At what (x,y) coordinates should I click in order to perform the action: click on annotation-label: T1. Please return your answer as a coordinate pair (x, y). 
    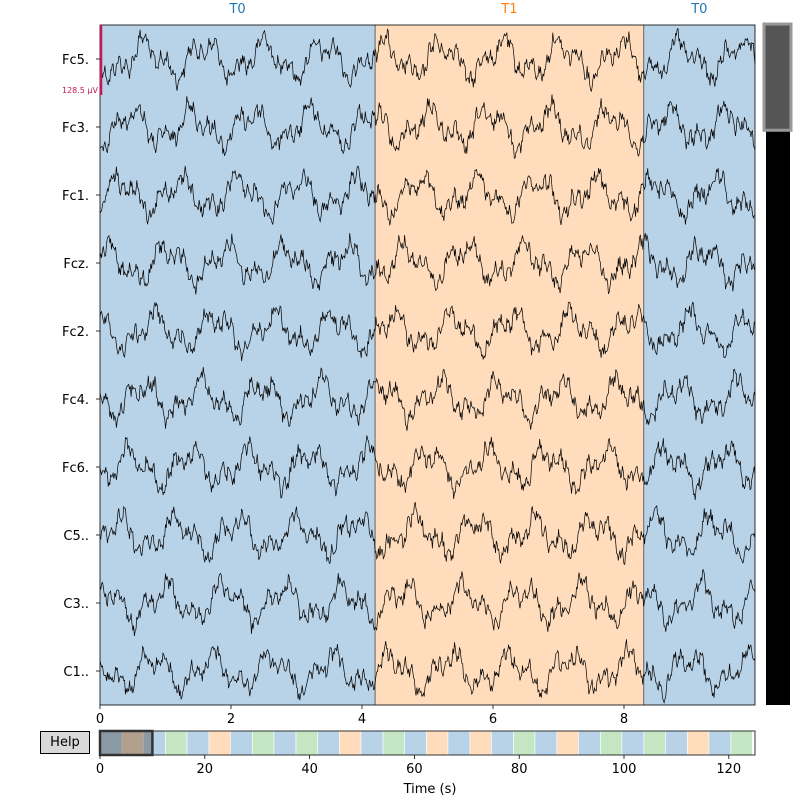
    Looking at the image, I should click on (508, 9).